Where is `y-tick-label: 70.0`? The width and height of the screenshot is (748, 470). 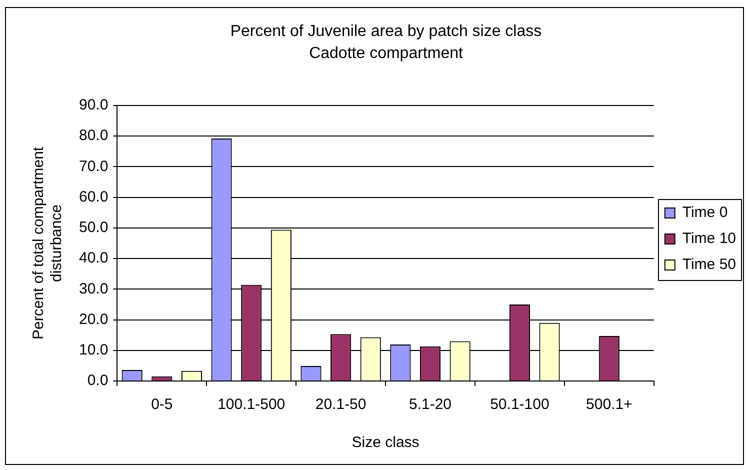
y-tick-label: 70.0 is located at coordinates (93, 166).